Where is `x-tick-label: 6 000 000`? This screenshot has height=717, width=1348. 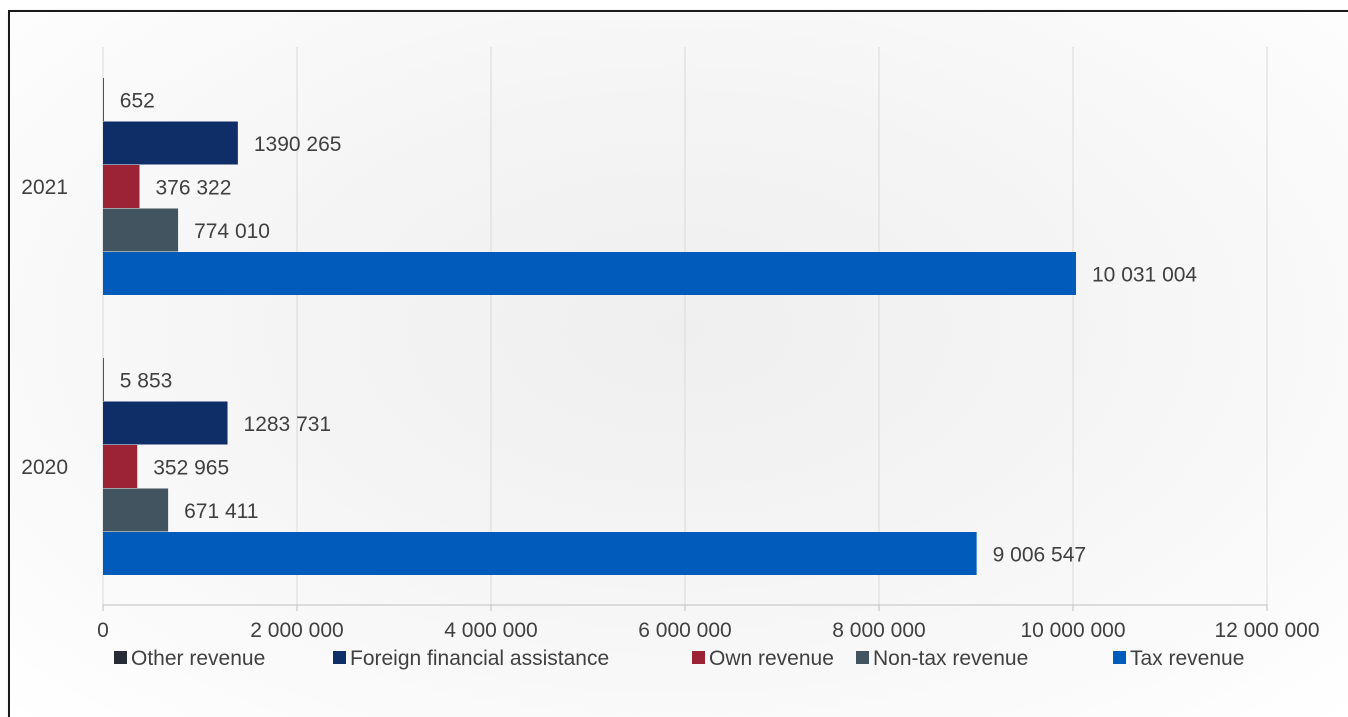
x-tick-label: 6 000 000 is located at coordinates (684, 630).